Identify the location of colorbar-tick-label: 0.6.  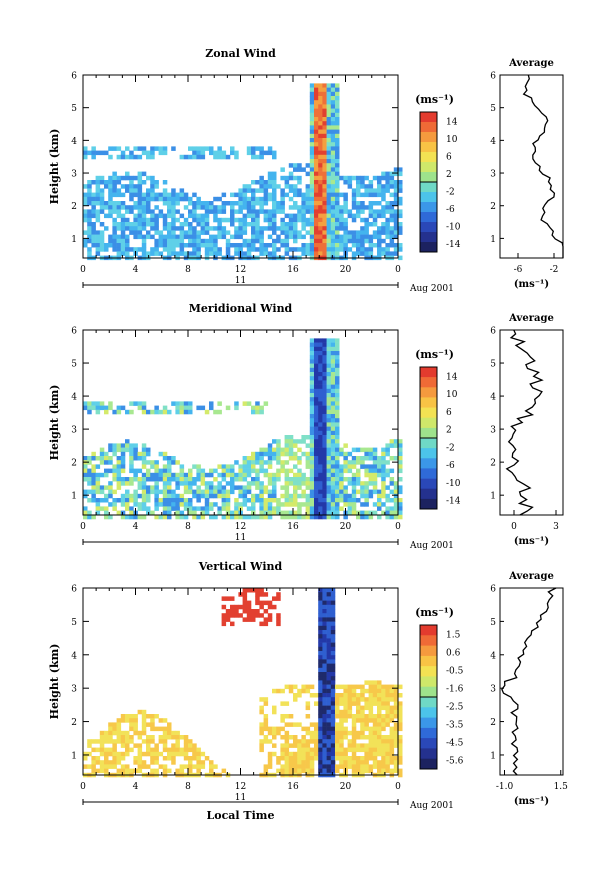
(453, 654).